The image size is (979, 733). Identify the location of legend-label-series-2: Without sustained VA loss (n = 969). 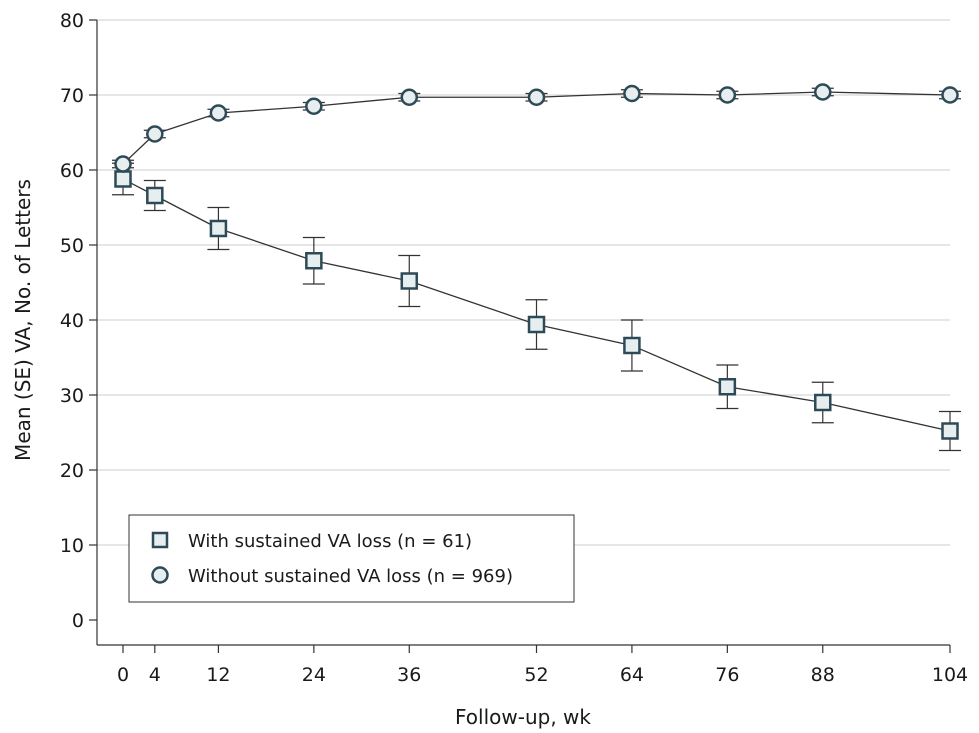
(350, 576).